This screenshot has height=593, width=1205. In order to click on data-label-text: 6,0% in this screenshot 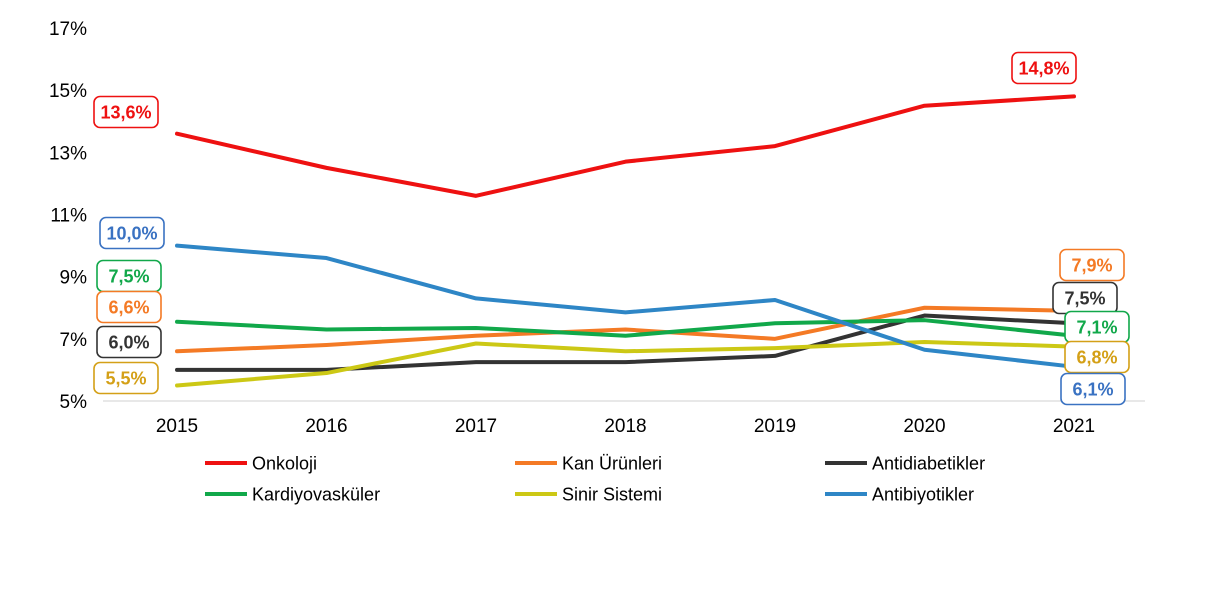, I will do `click(128, 343)`.